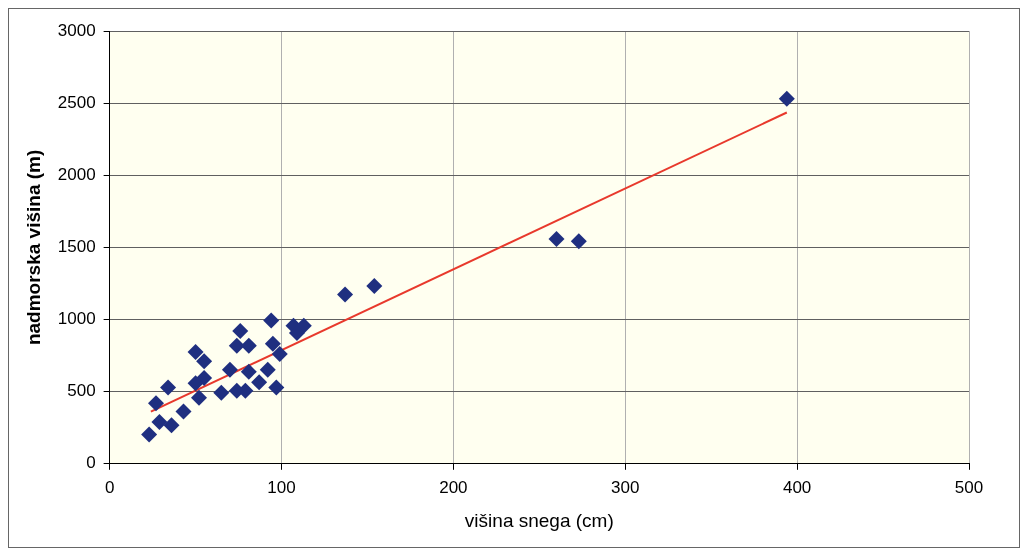 This screenshot has width=1027, height=555. Describe the element at coordinates (76, 30) in the screenshot. I see `y-tick-label: 3000` at that location.